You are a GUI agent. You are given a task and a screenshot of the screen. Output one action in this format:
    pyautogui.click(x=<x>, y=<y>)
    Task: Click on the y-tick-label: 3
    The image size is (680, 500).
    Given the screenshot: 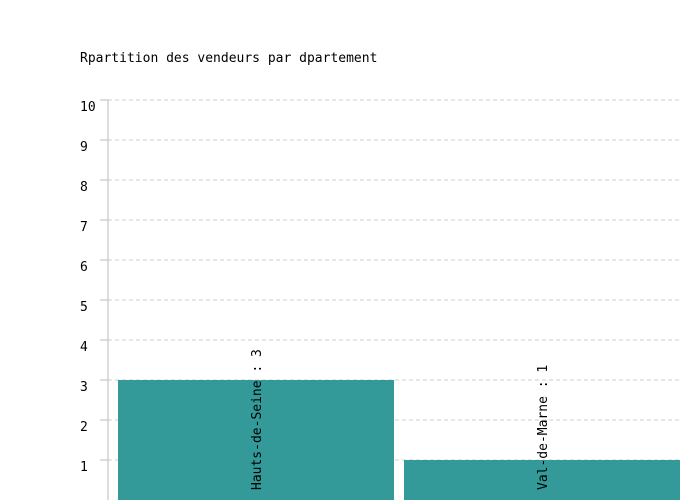 What is the action you would take?
    pyautogui.click(x=84, y=387)
    